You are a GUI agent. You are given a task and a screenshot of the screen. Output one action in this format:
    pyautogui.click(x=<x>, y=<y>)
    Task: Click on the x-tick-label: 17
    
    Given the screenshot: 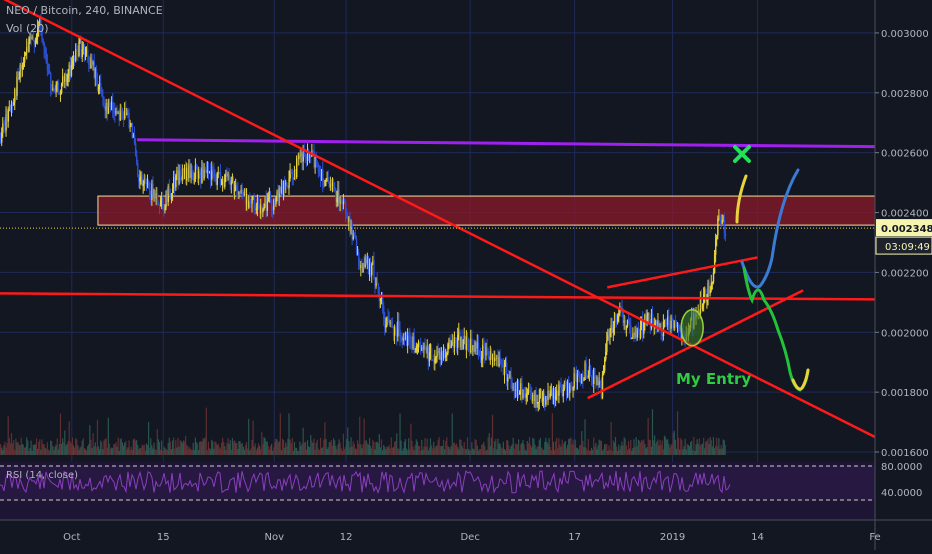 What is the action you would take?
    pyautogui.click(x=574, y=537)
    